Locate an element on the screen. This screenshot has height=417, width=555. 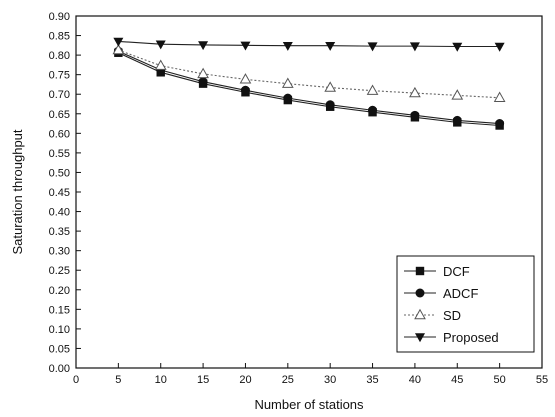
legend-label-sd: SD is located at coordinates (452, 315).